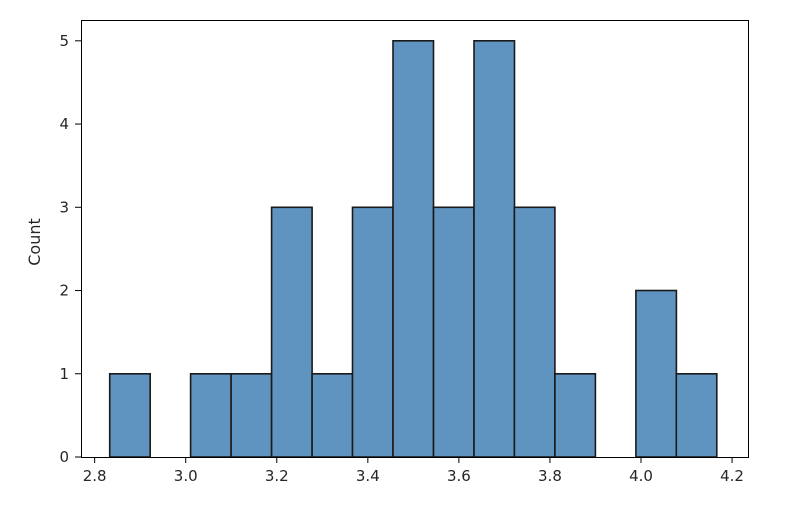 The height and width of the screenshot is (508, 788). Describe the element at coordinates (641, 476) in the screenshot. I see `x-tick-label: 4.0` at that location.